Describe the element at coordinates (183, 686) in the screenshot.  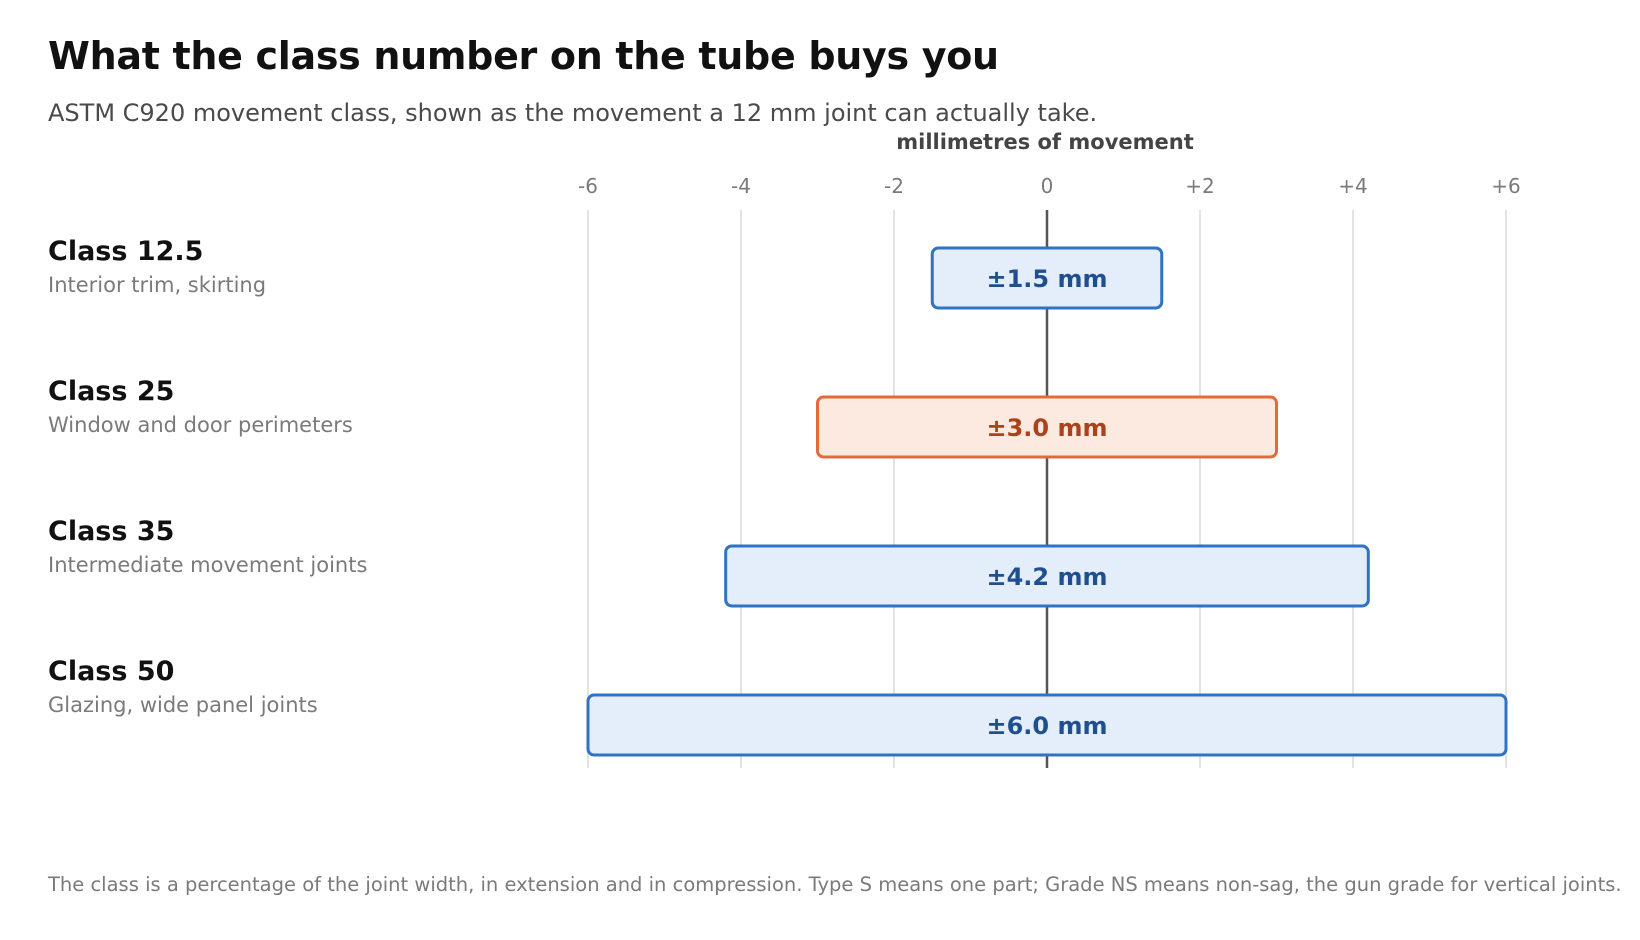
I see `category-label-row: Class 50 Glazing, wide panel joints` at that location.